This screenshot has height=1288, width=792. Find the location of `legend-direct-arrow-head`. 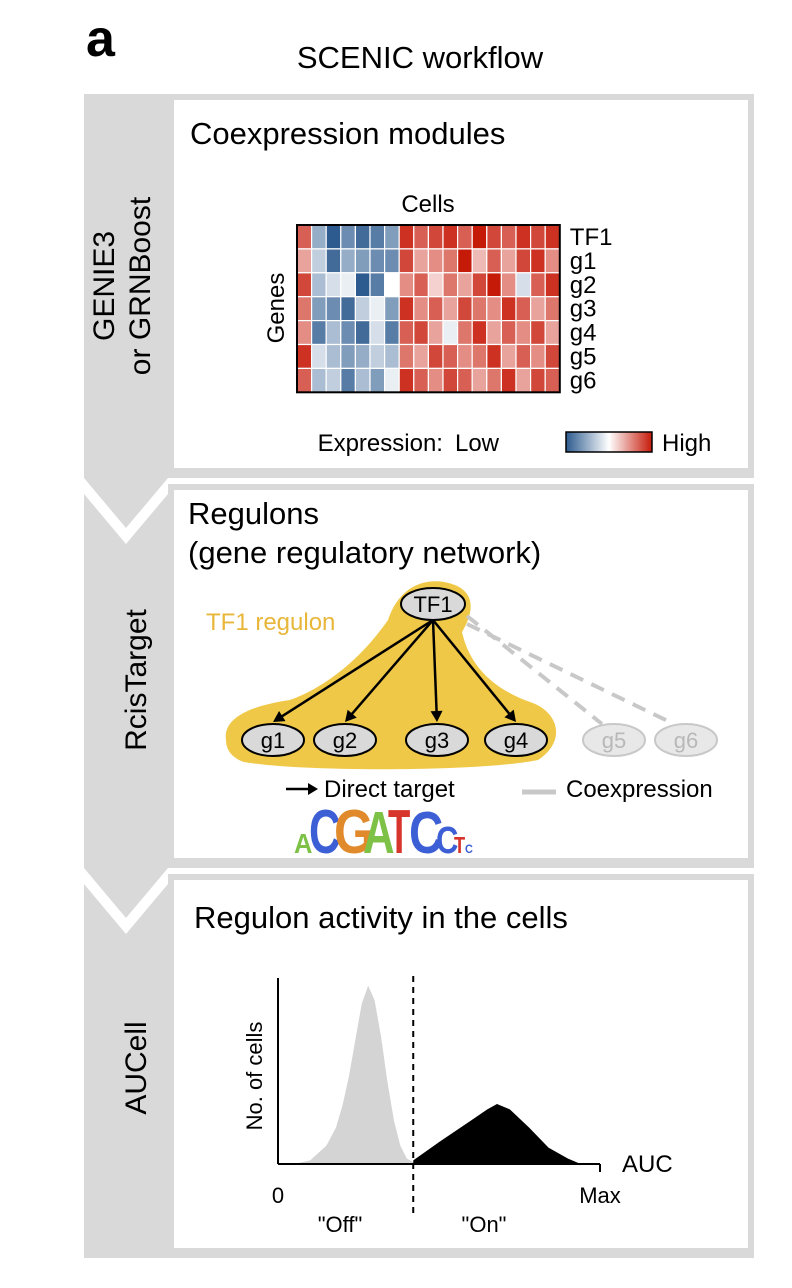

legend-direct-arrow-head is located at coordinates (313, 789).